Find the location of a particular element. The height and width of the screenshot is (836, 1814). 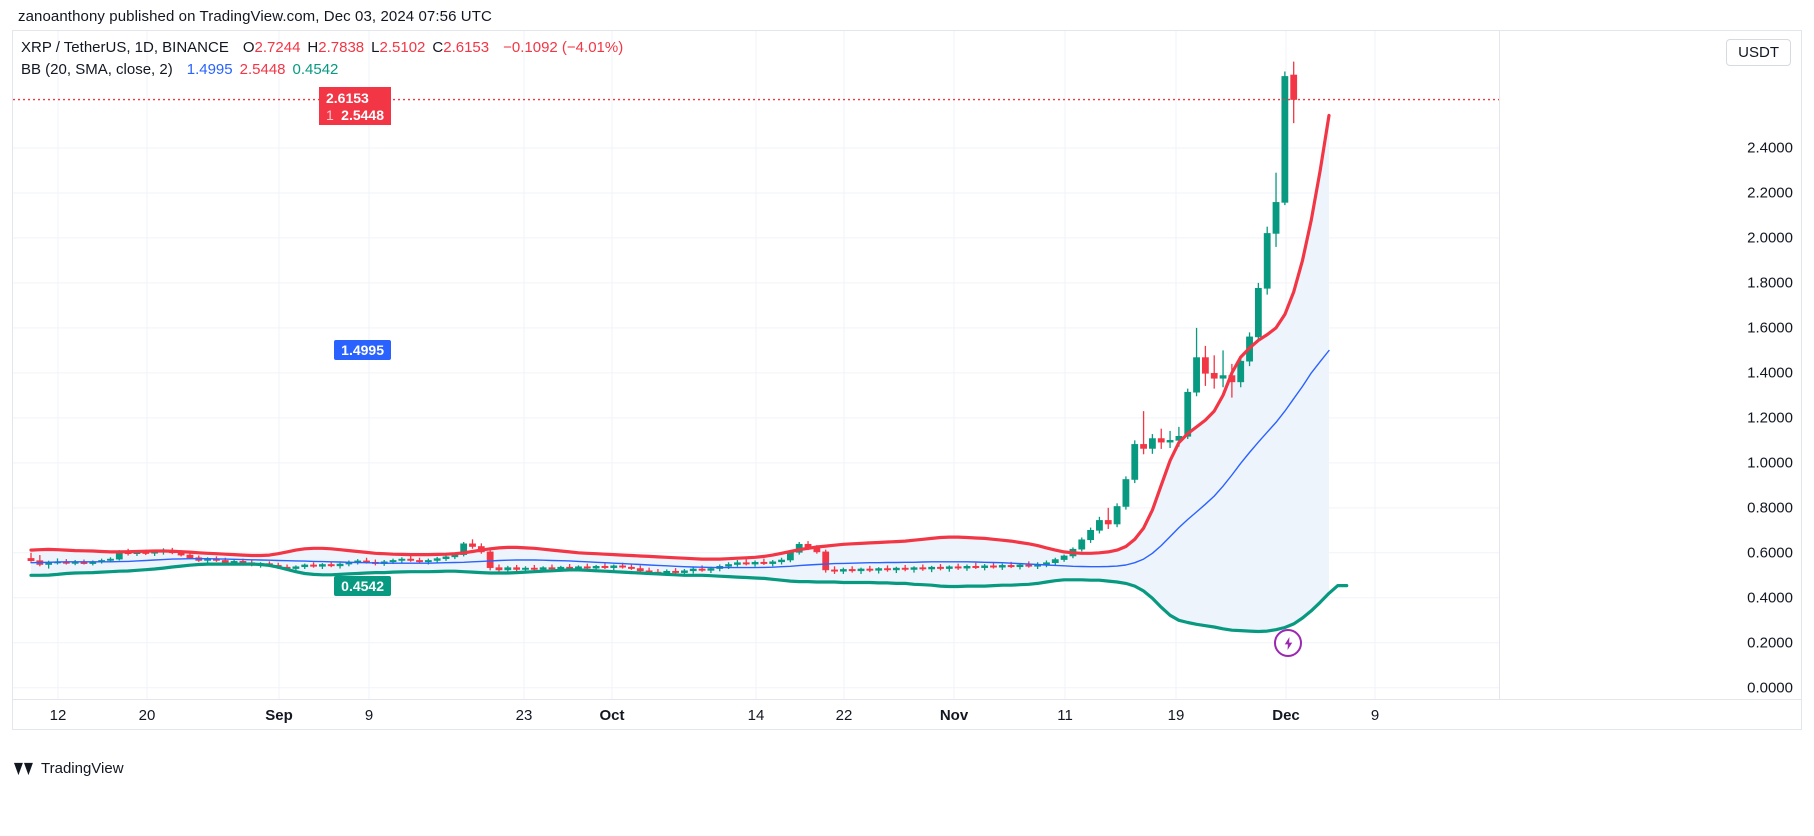

time-tick-label: 20 is located at coordinates (147, 715).